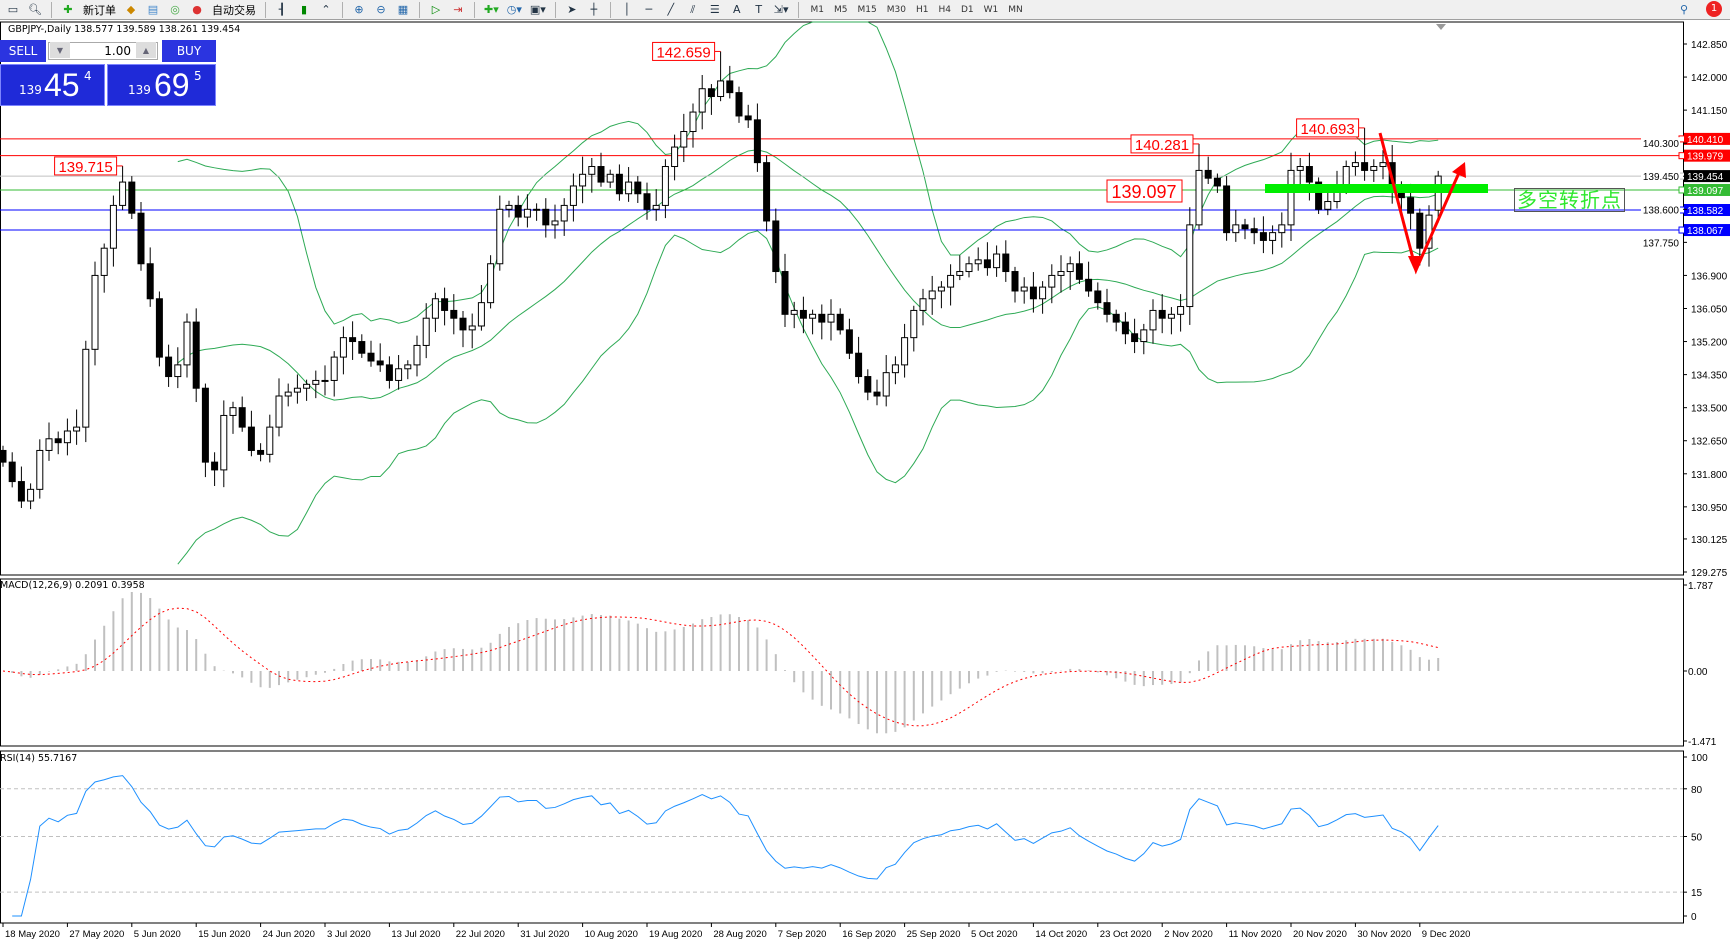 The height and width of the screenshot is (942, 1730). I want to click on arrows-icon: ⇲▾, so click(781, 9).